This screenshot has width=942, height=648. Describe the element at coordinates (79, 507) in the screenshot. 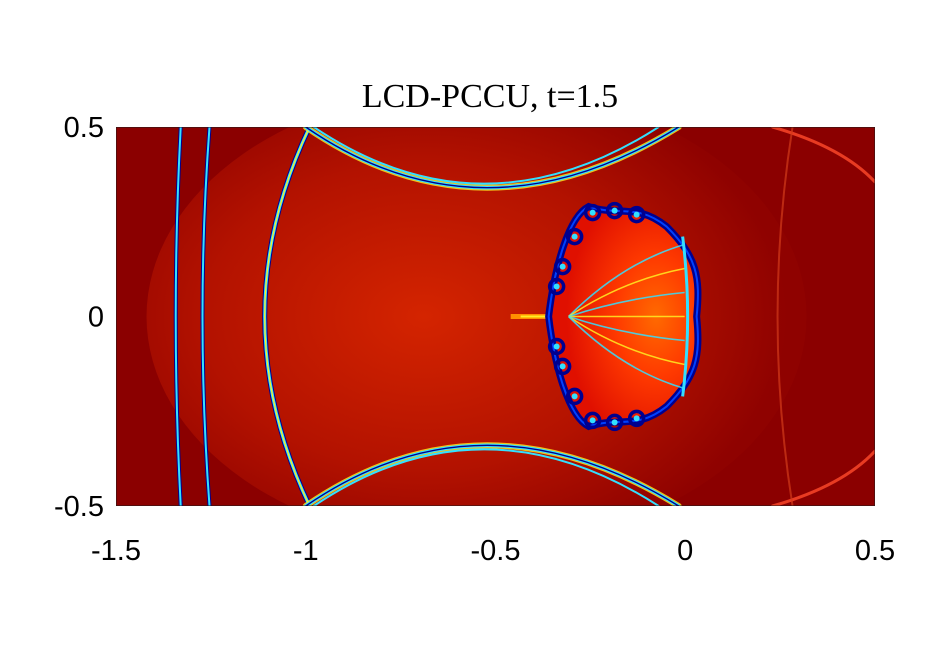

I see `y-tick-label-2: -0.5` at that location.